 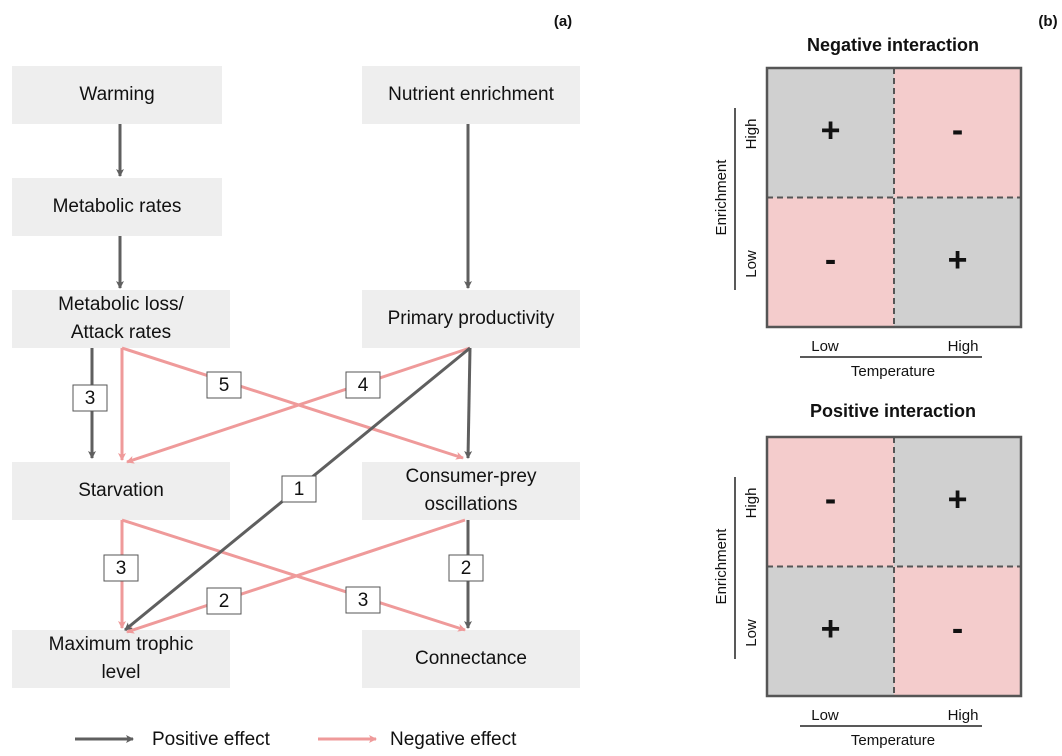 I want to click on node-label: Metabolic rates, so click(x=117, y=206).